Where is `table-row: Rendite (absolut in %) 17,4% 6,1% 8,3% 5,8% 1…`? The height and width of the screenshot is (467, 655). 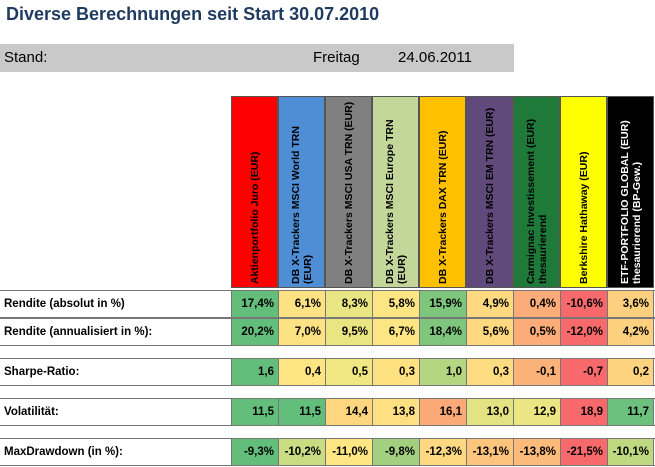
table-row: Rendite (absolut in %) 17,4% 6,1% 8,3% 5,8% 1… is located at coordinates (327, 304).